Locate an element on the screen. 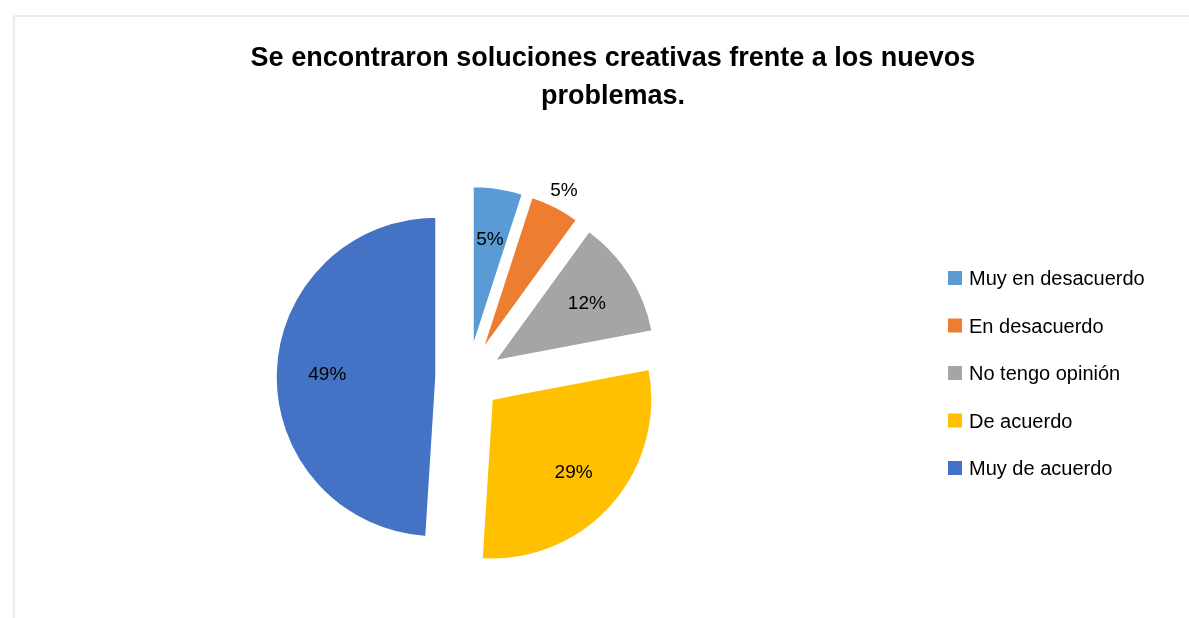 Image resolution: width=1189 pixels, height=618 pixels. legend-label: Muy en desacuerdo is located at coordinates (1057, 278).